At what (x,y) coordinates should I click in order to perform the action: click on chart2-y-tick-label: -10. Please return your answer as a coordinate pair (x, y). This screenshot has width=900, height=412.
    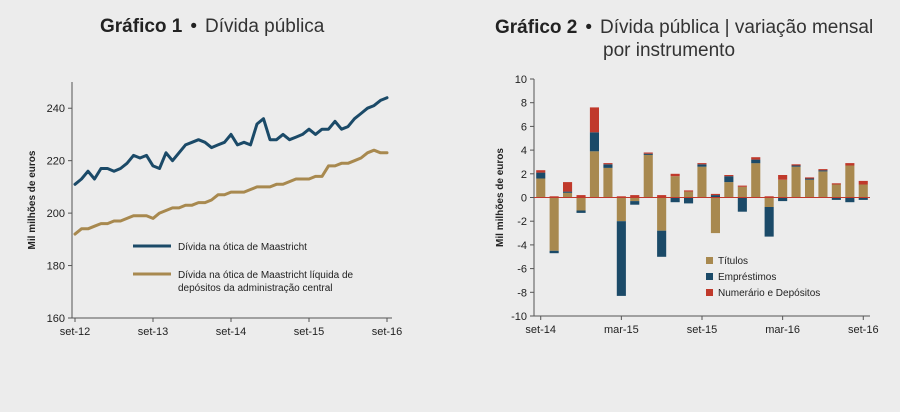
    Looking at the image, I should click on (519, 317).